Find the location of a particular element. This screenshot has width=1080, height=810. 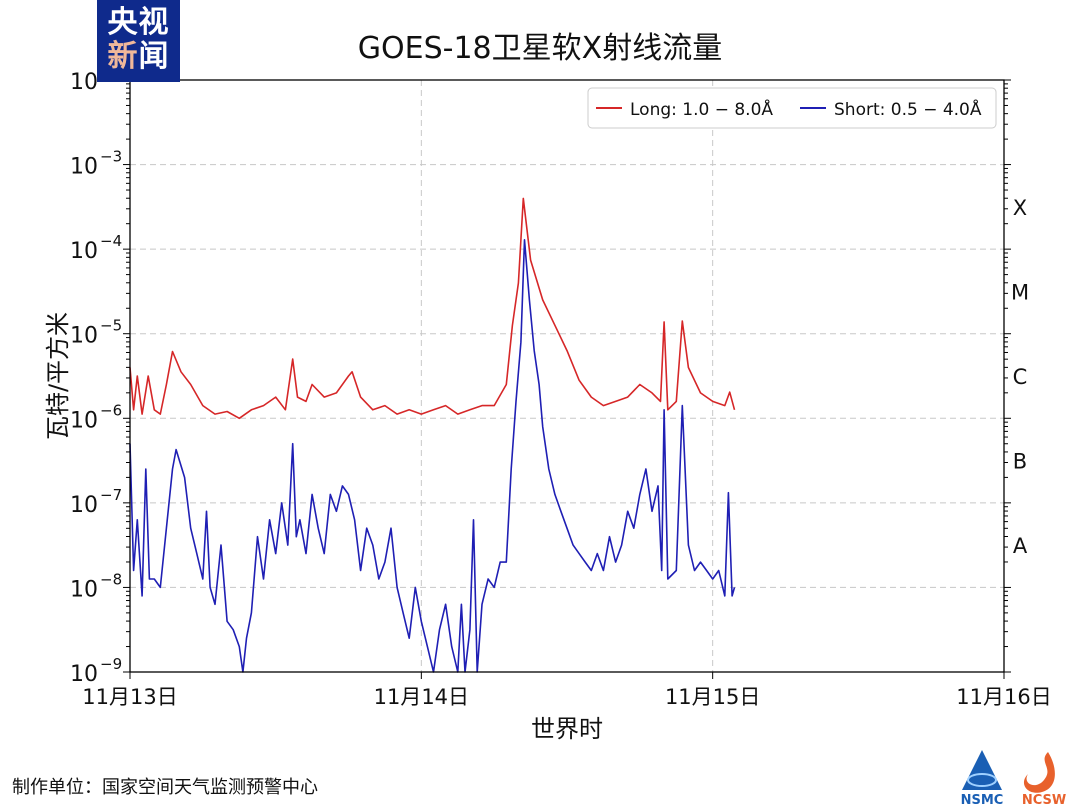

logo-line2a: 新 is located at coordinates (123, 56).